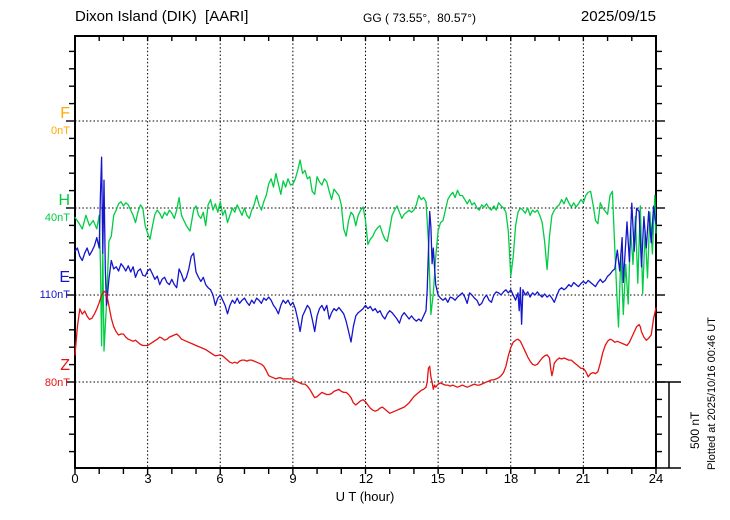 The width and height of the screenshot is (730, 520). What do you see at coordinates (656, 478) in the screenshot?
I see `x-tick-label-24: 24` at bounding box center [656, 478].